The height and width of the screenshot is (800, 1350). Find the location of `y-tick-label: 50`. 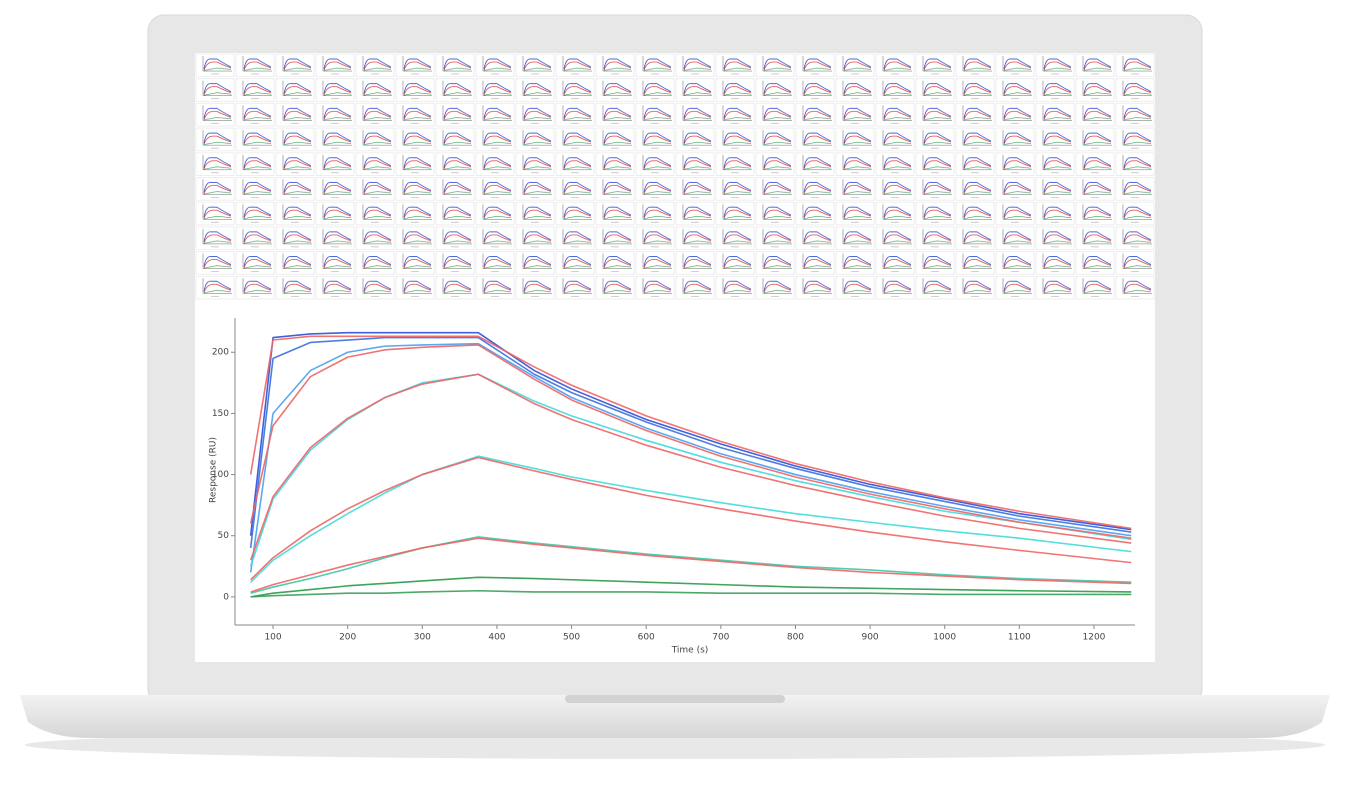

y-tick-label: 50 is located at coordinates (224, 536).